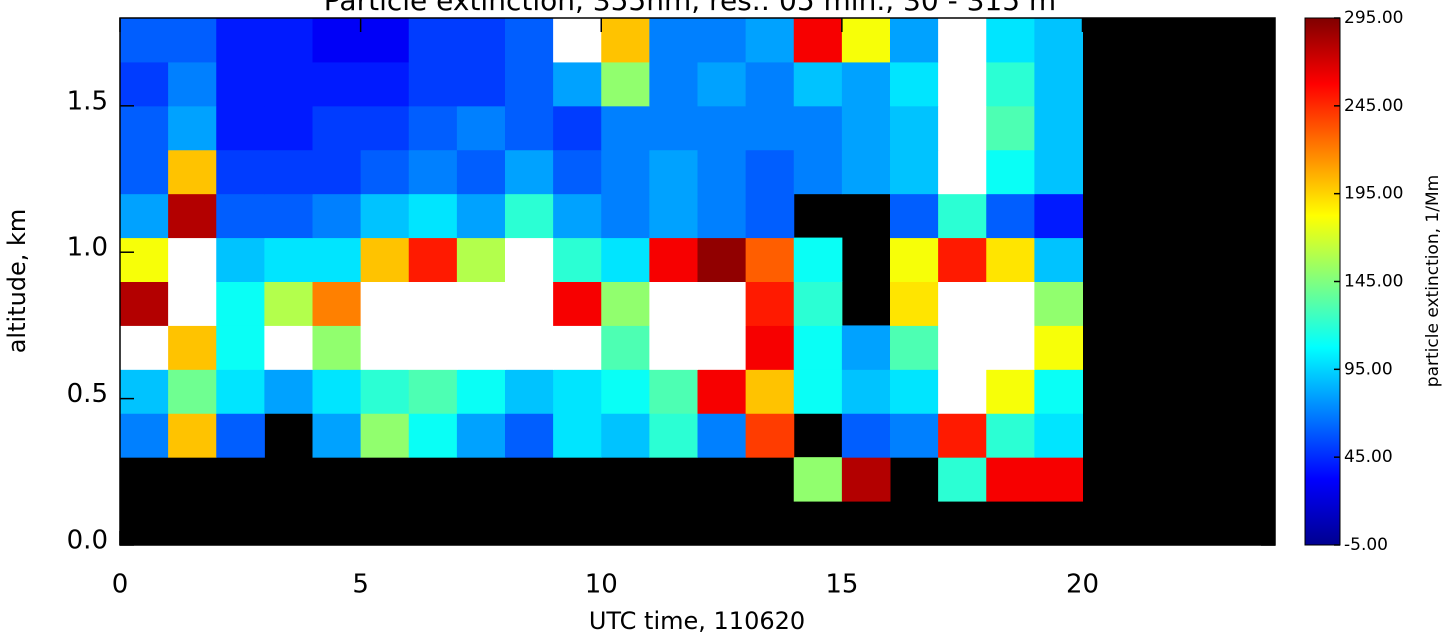  What do you see at coordinates (1368, 369) in the screenshot?
I see `colorbar-tick-label: 95.00` at bounding box center [1368, 369].